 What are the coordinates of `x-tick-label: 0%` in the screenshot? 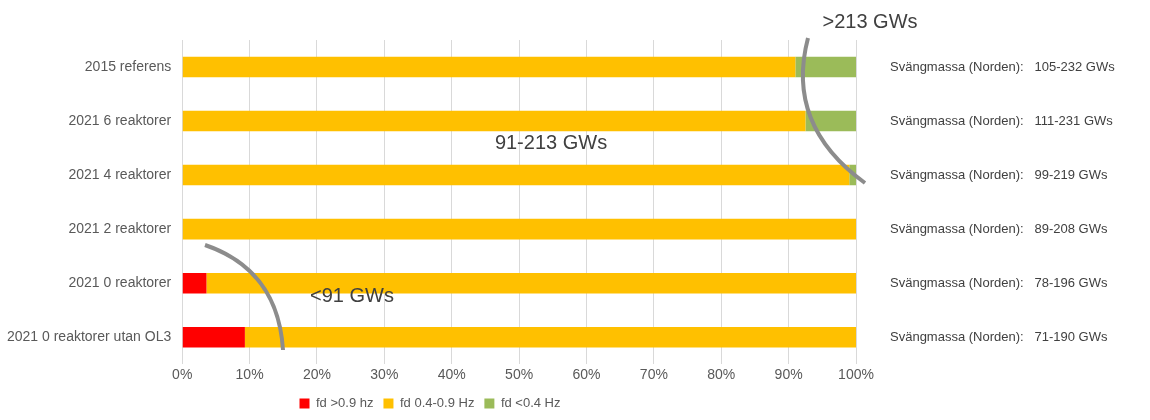 It's located at (182, 374).